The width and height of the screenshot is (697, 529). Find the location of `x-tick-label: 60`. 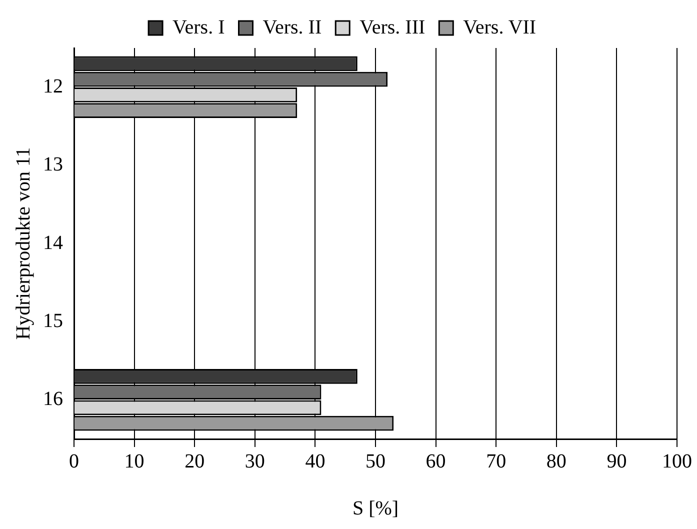

x-tick-label: 60 is located at coordinates (436, 461).